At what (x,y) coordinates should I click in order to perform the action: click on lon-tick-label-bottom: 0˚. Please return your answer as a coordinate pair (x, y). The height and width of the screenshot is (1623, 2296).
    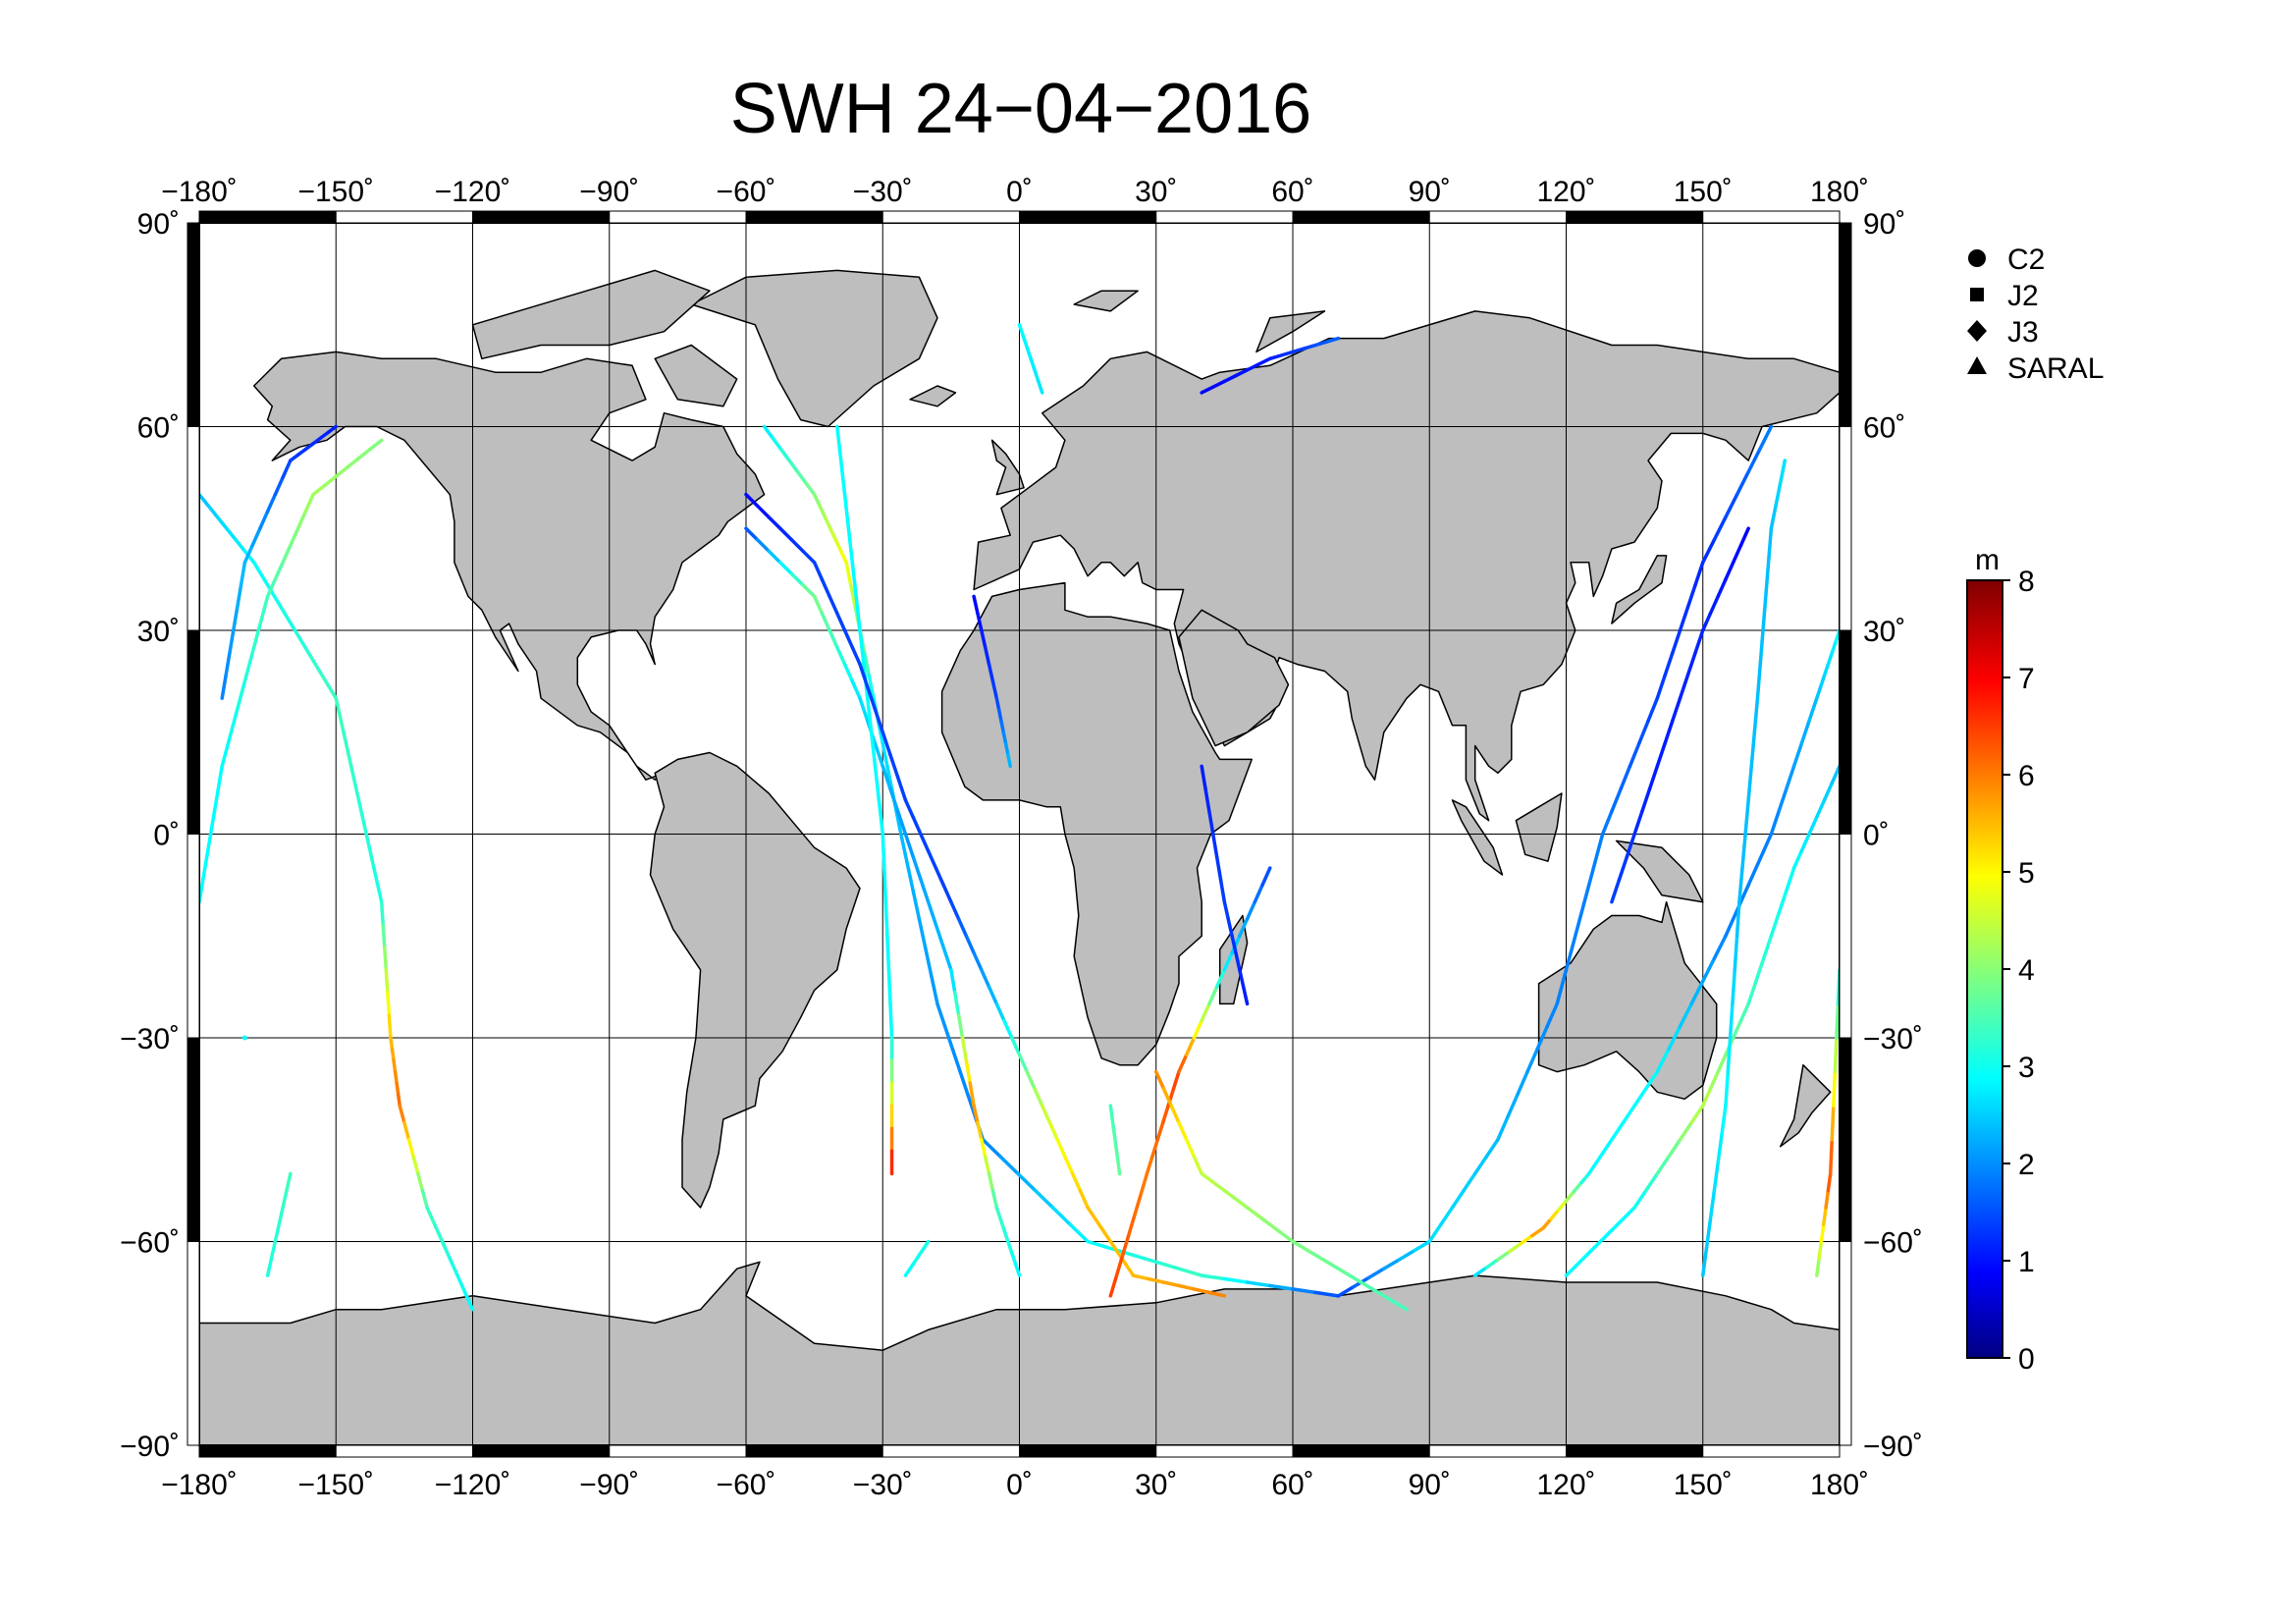
    Looking at the image, I should click on (1019, 1485).